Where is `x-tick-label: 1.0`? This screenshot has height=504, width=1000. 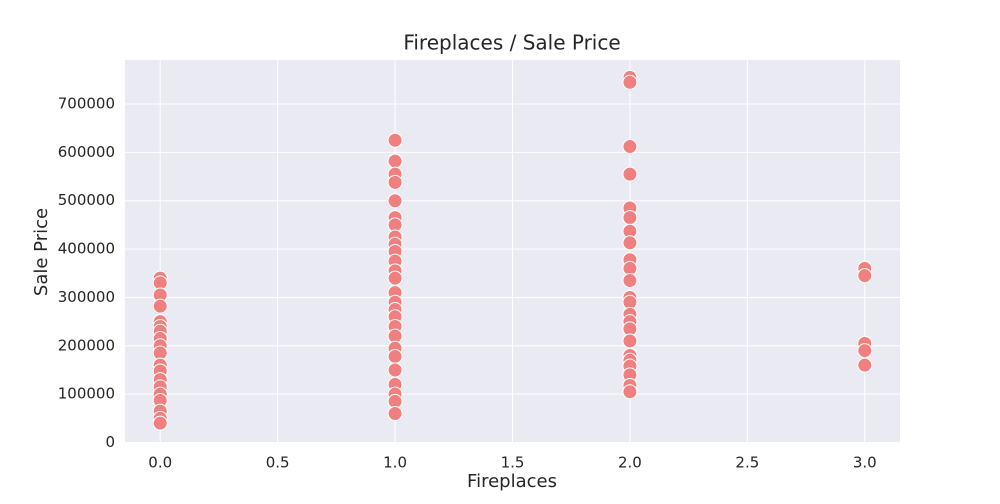
x-tick-label: 1.0 is located at coordinates (395, 463).